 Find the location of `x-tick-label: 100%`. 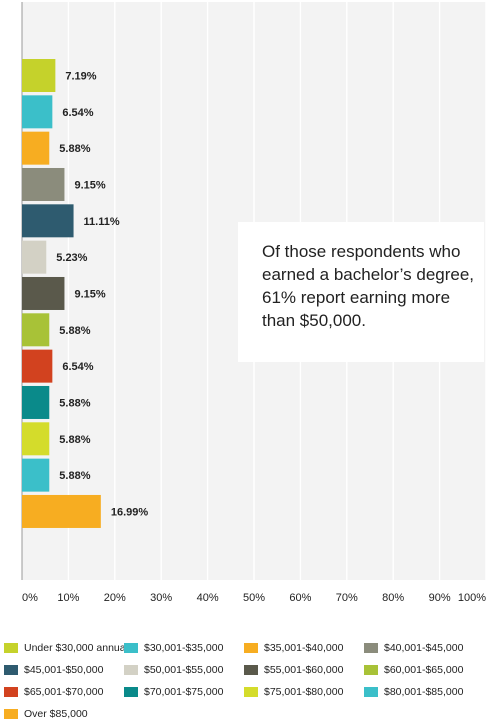

x-tick-label: 100% is located at coordinates (472, 598).